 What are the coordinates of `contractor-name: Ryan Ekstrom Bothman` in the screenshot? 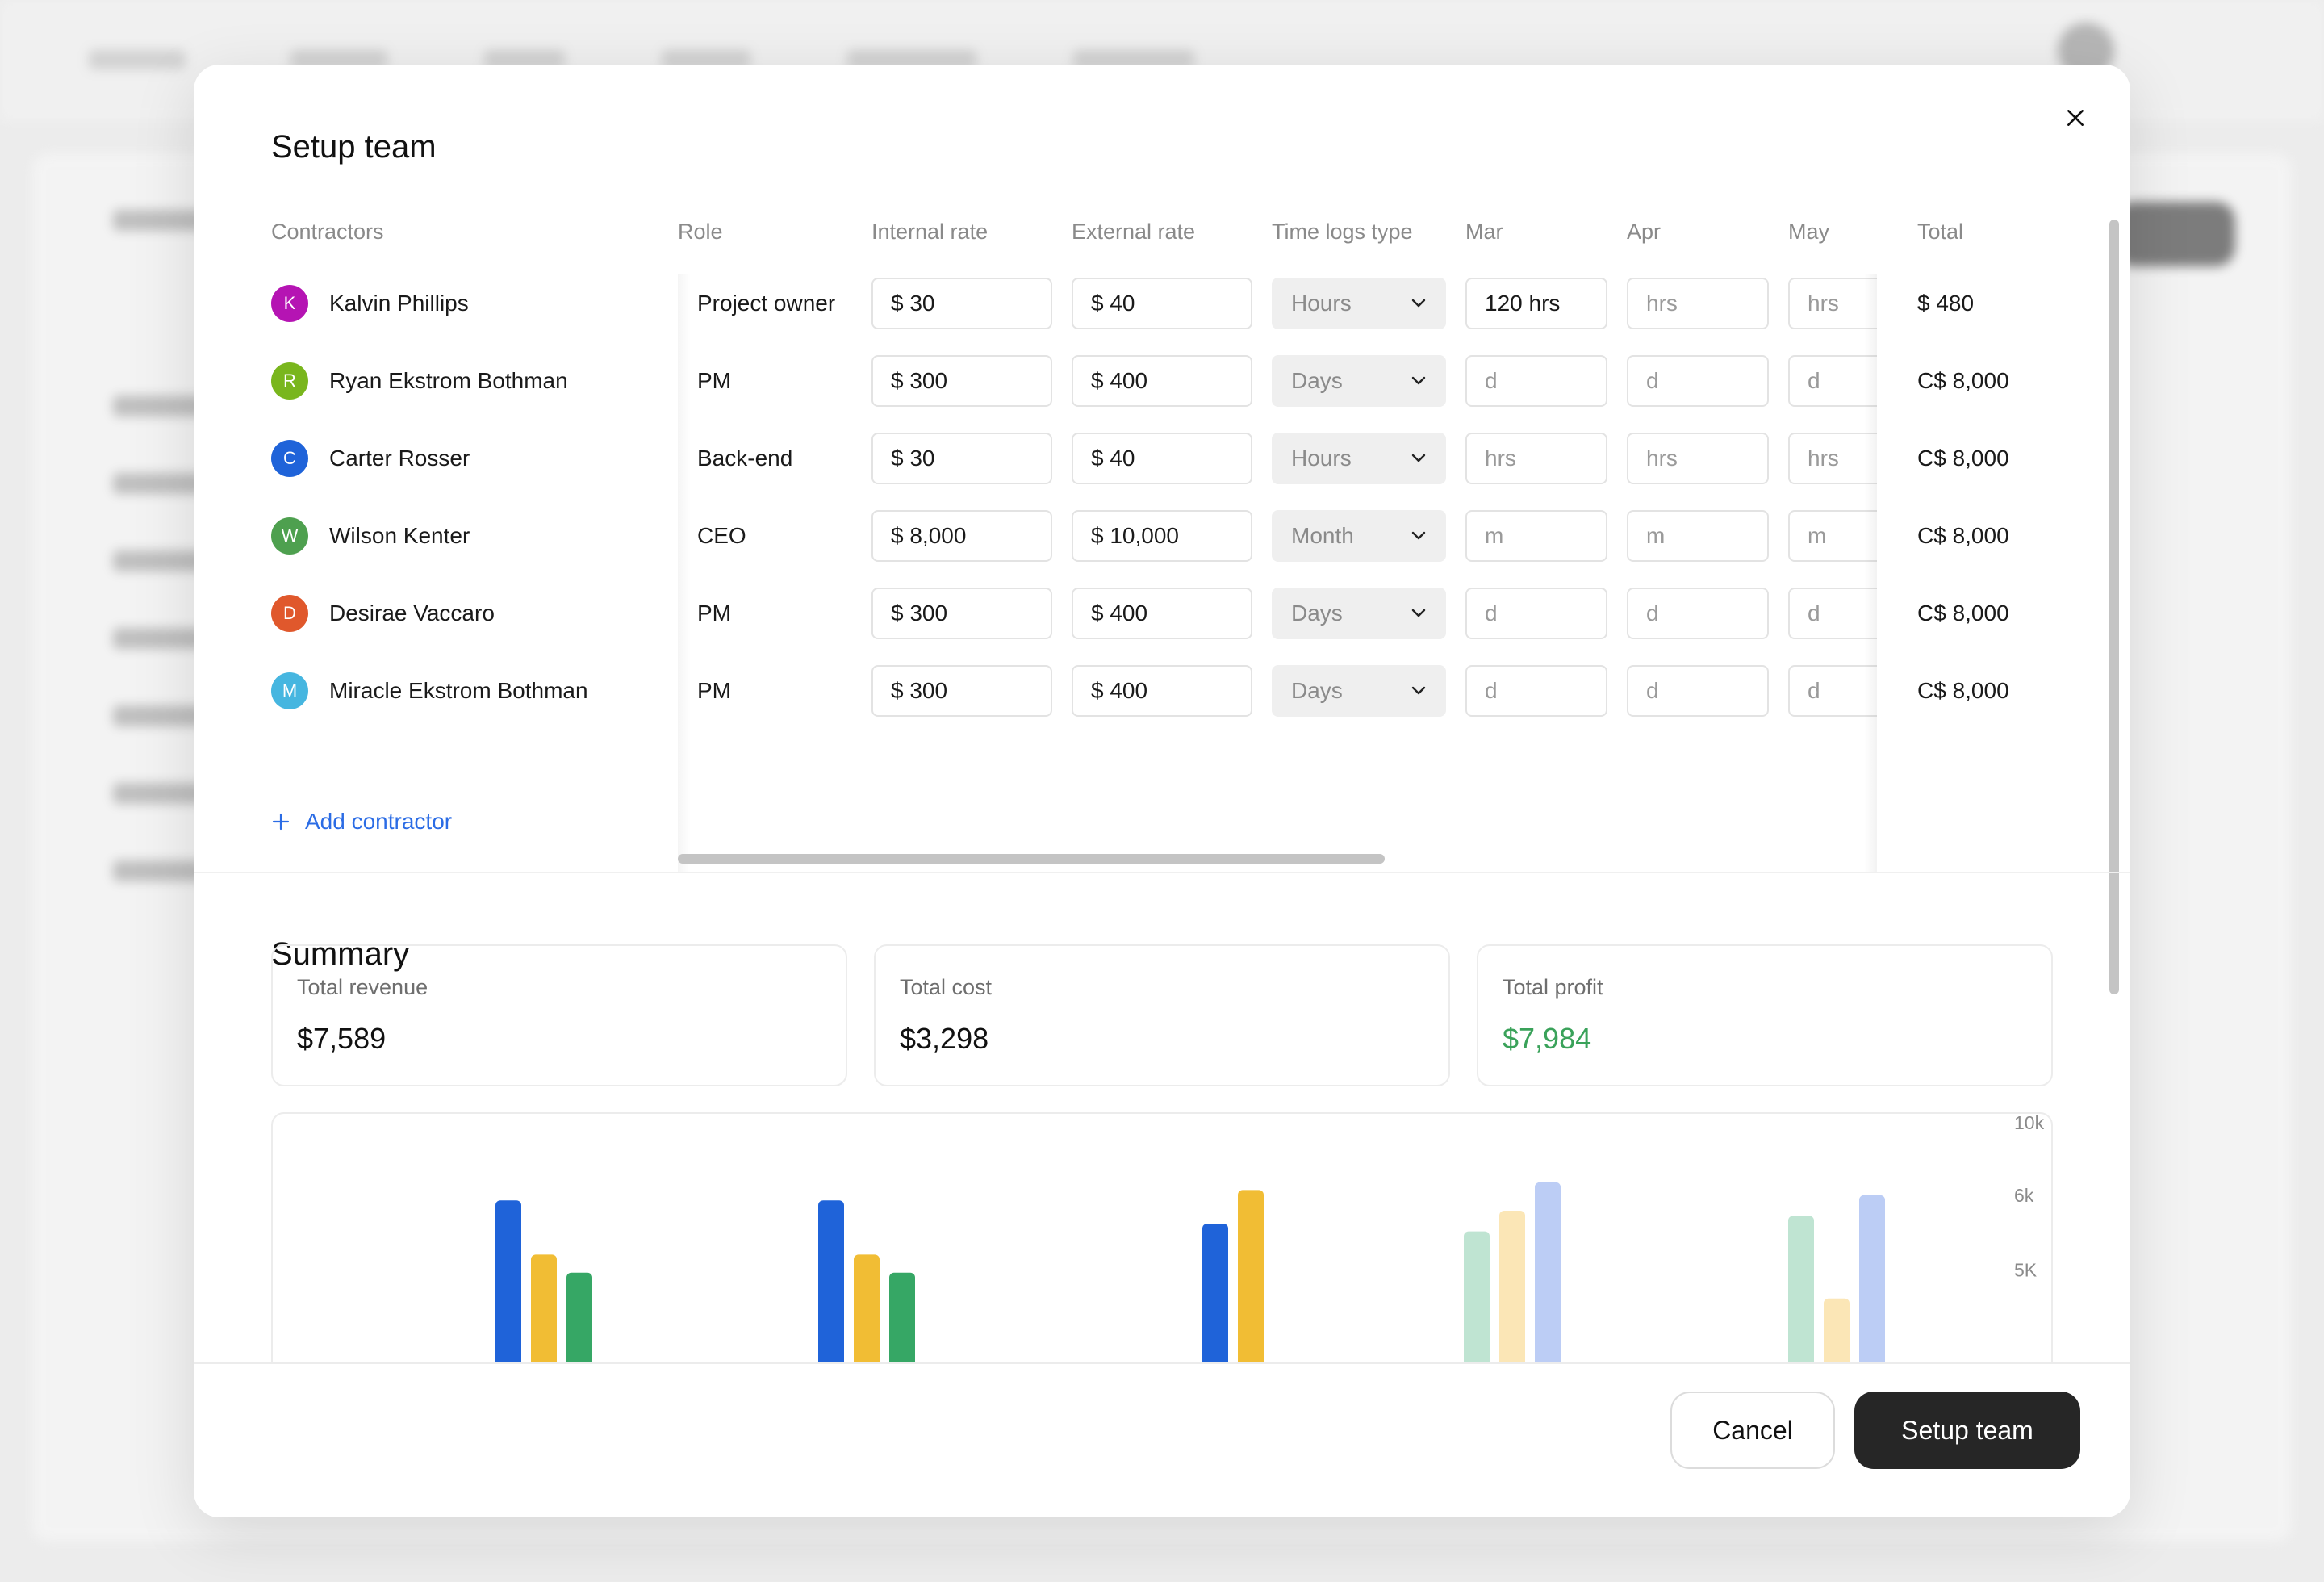 It's located at (448, 380).